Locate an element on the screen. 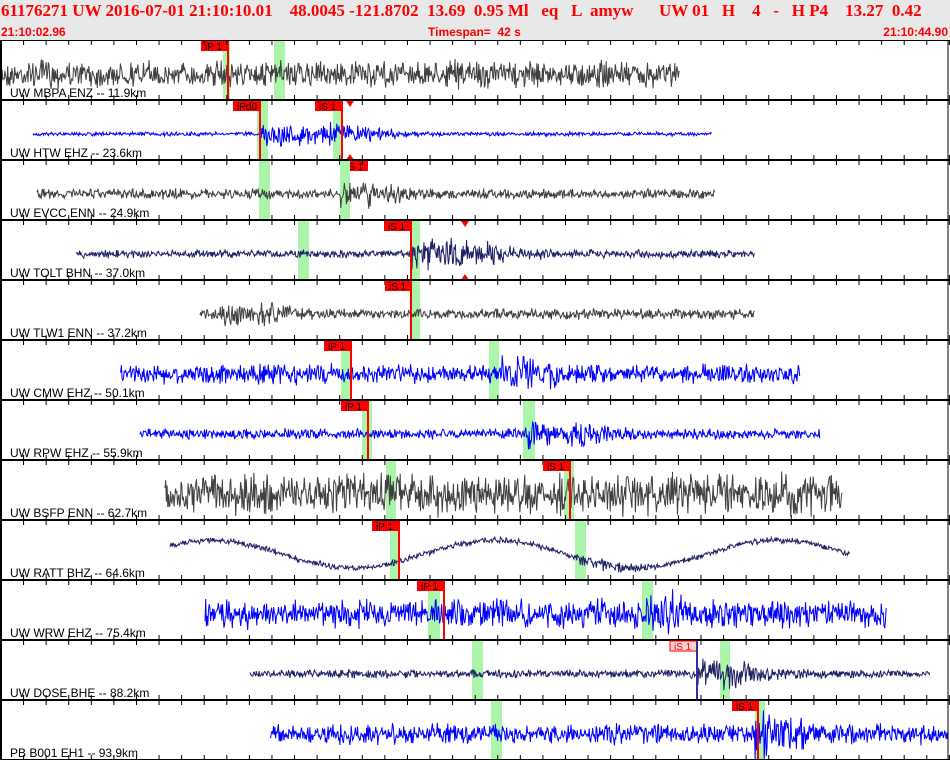 The image size is (950, 760). station-label: UW DOSE BHE -- 88.2km is located at coordinates (79, 693).